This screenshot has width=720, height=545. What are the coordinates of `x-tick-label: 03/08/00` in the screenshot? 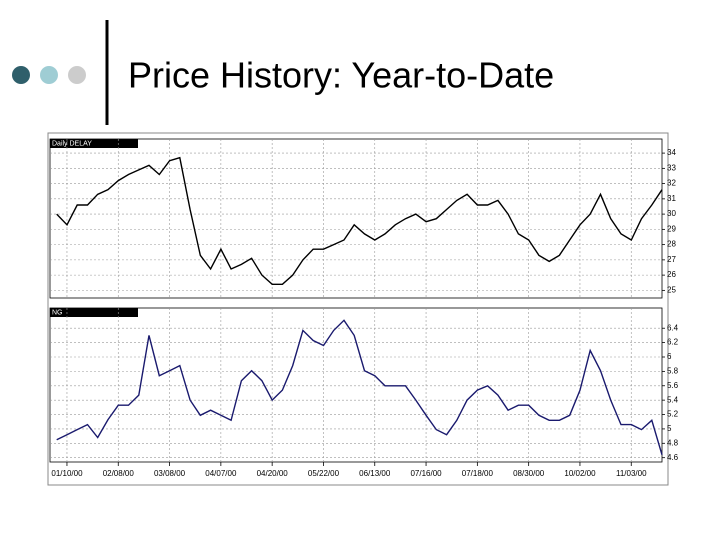 It's located at (170, 473).